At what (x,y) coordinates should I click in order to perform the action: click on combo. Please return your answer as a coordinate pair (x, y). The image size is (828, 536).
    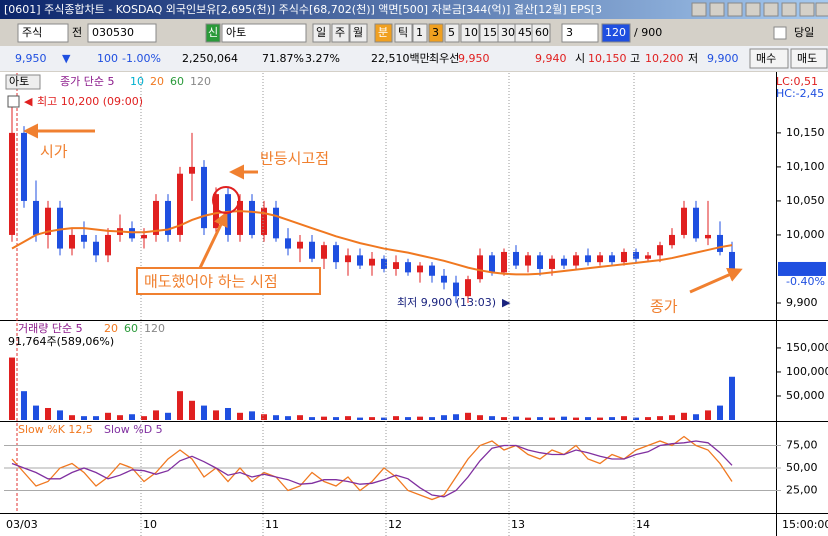
    Looking at the image, I should click on (43, 33).